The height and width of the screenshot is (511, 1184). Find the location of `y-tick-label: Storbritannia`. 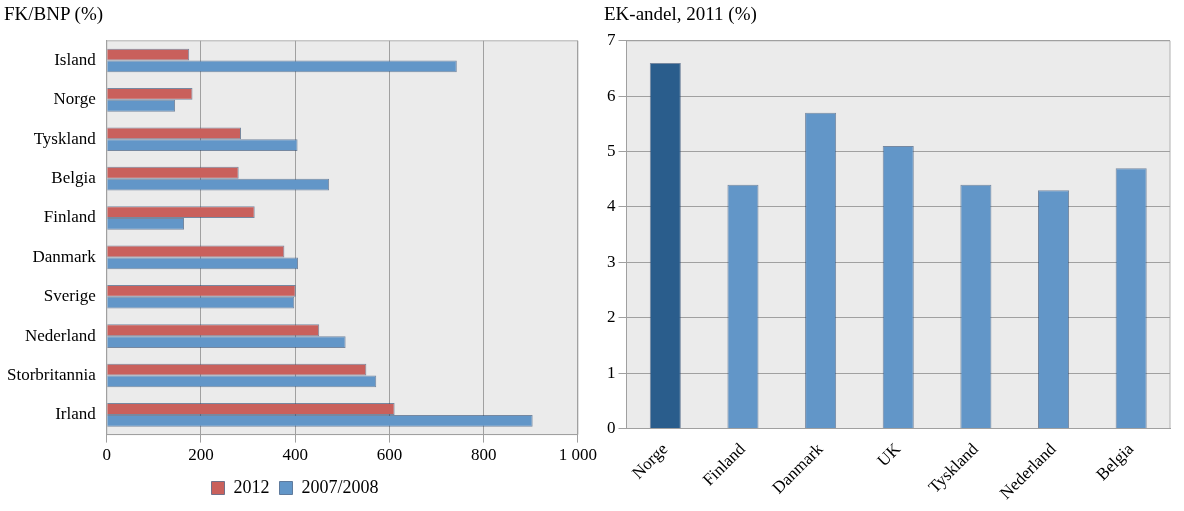

y-tick-label: Storbritannia is located at coordinates (51, 374).